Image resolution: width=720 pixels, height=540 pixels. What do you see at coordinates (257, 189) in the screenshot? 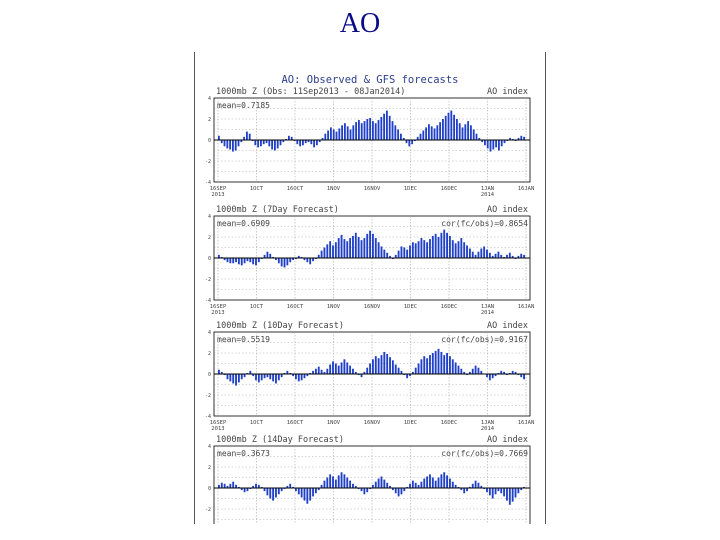
I see `x-tick-label: 1OCT` at bounding box center [257, 189].